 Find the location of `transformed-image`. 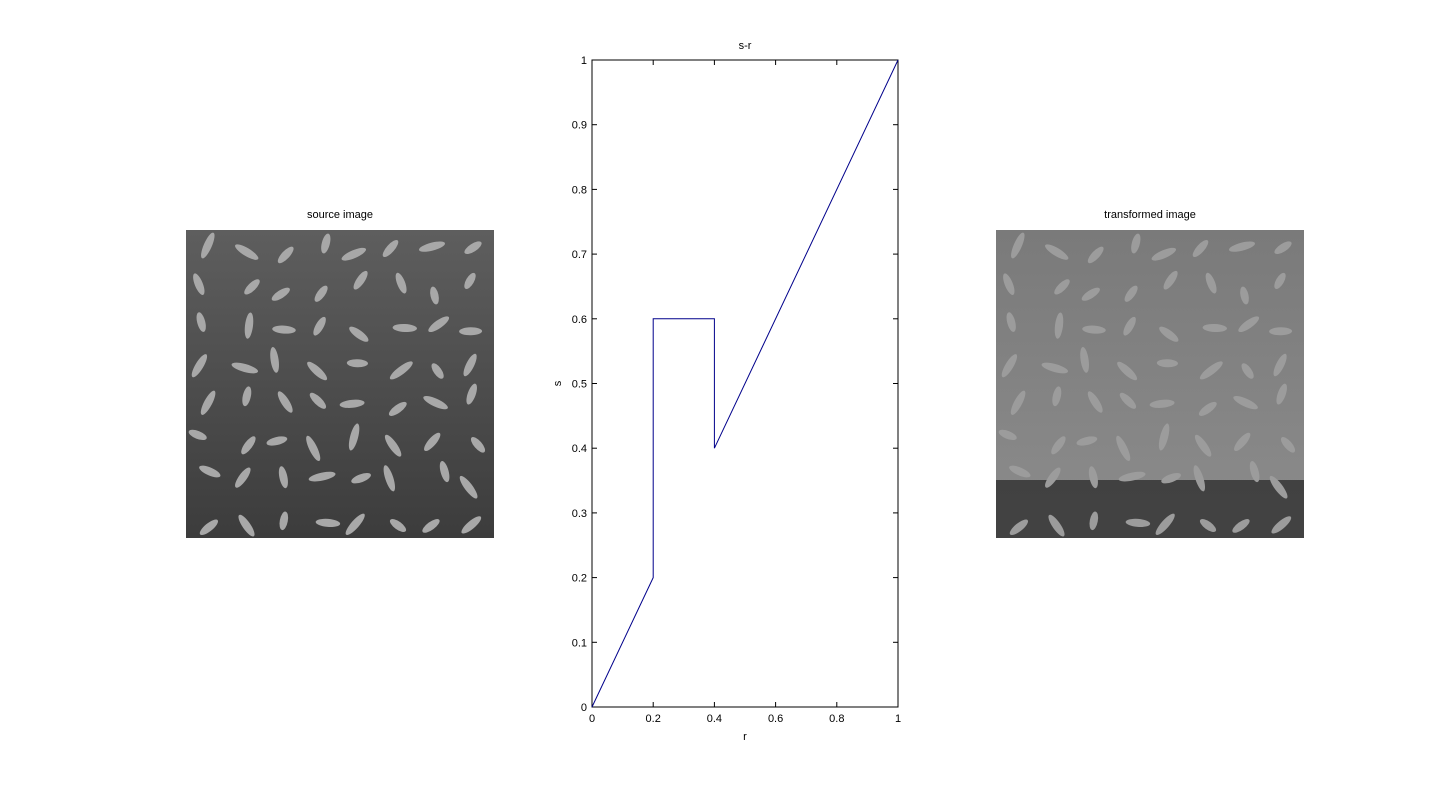

transformed-image is located at coordinates (1150, 384).